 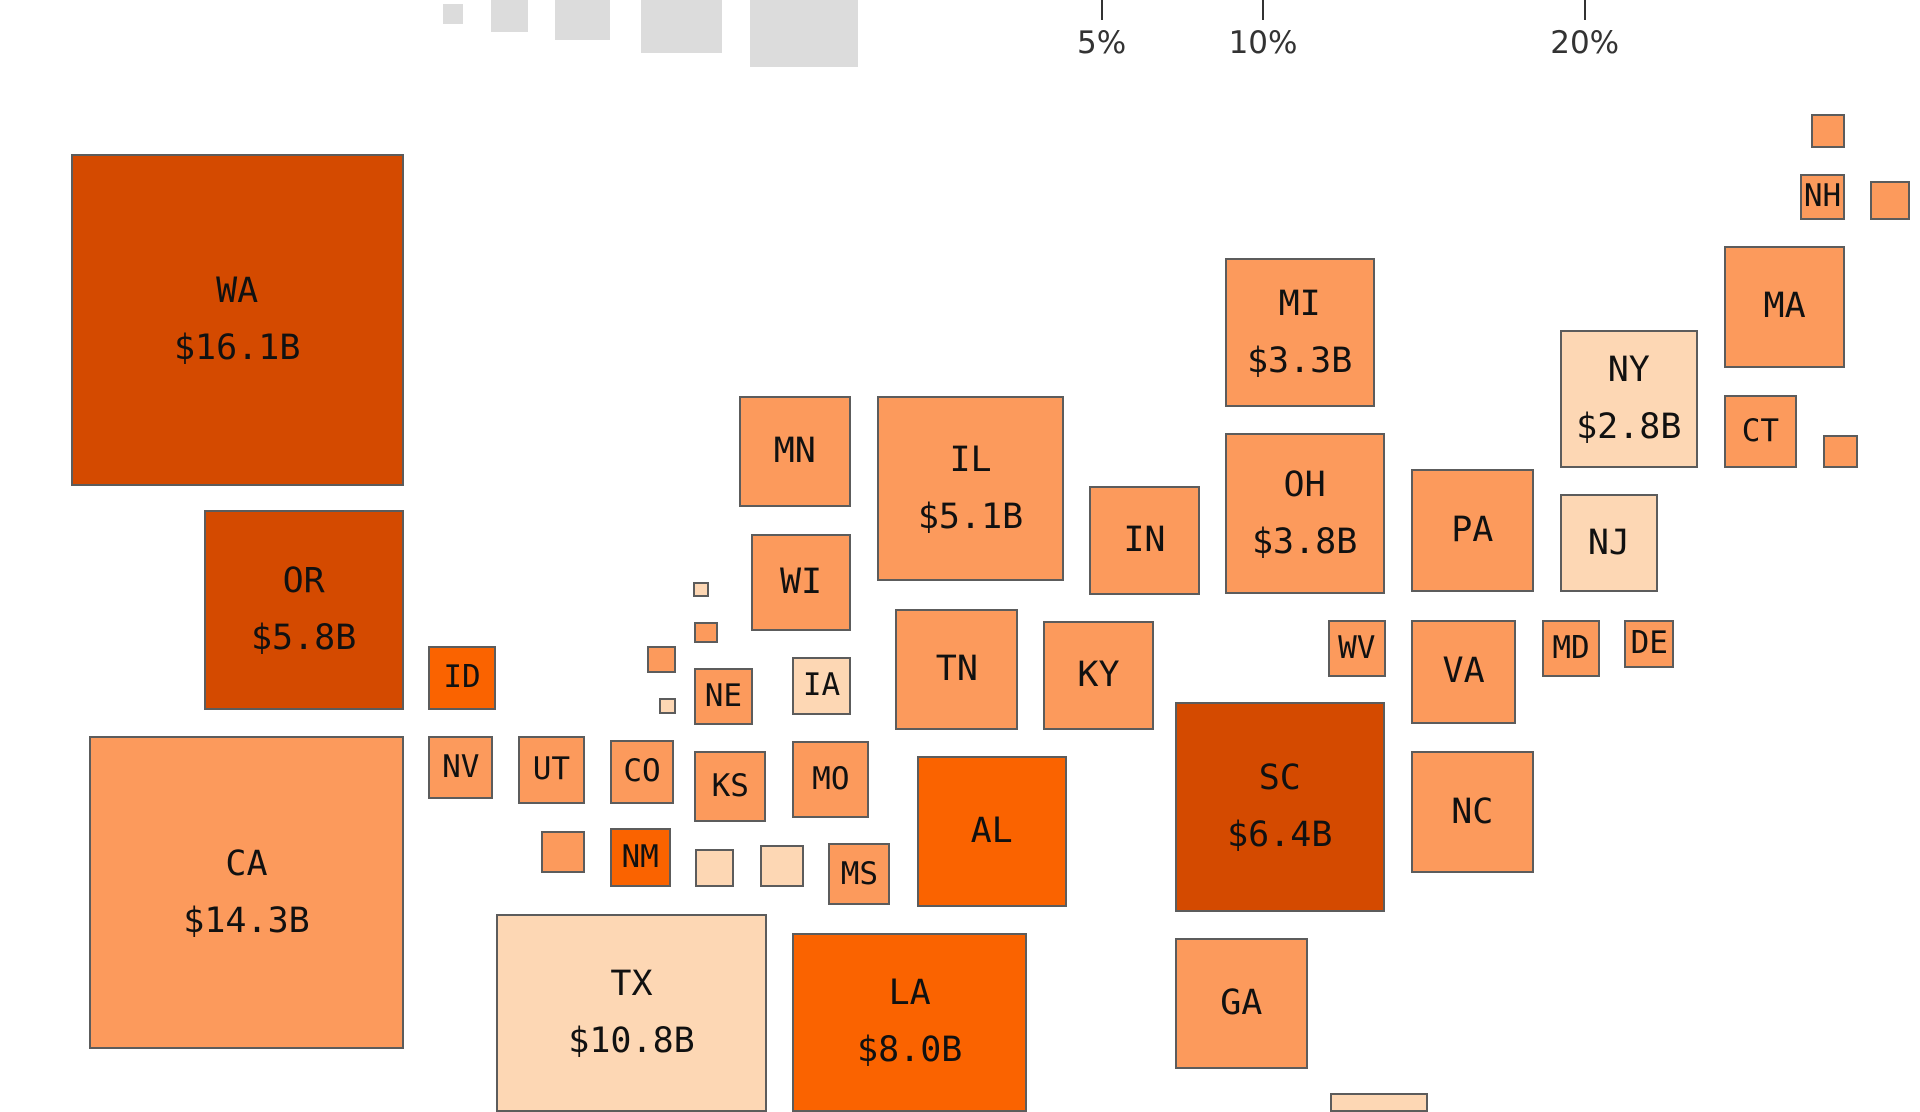 I want to click on state-tile-in: IN, so click(x=1144, y=540).